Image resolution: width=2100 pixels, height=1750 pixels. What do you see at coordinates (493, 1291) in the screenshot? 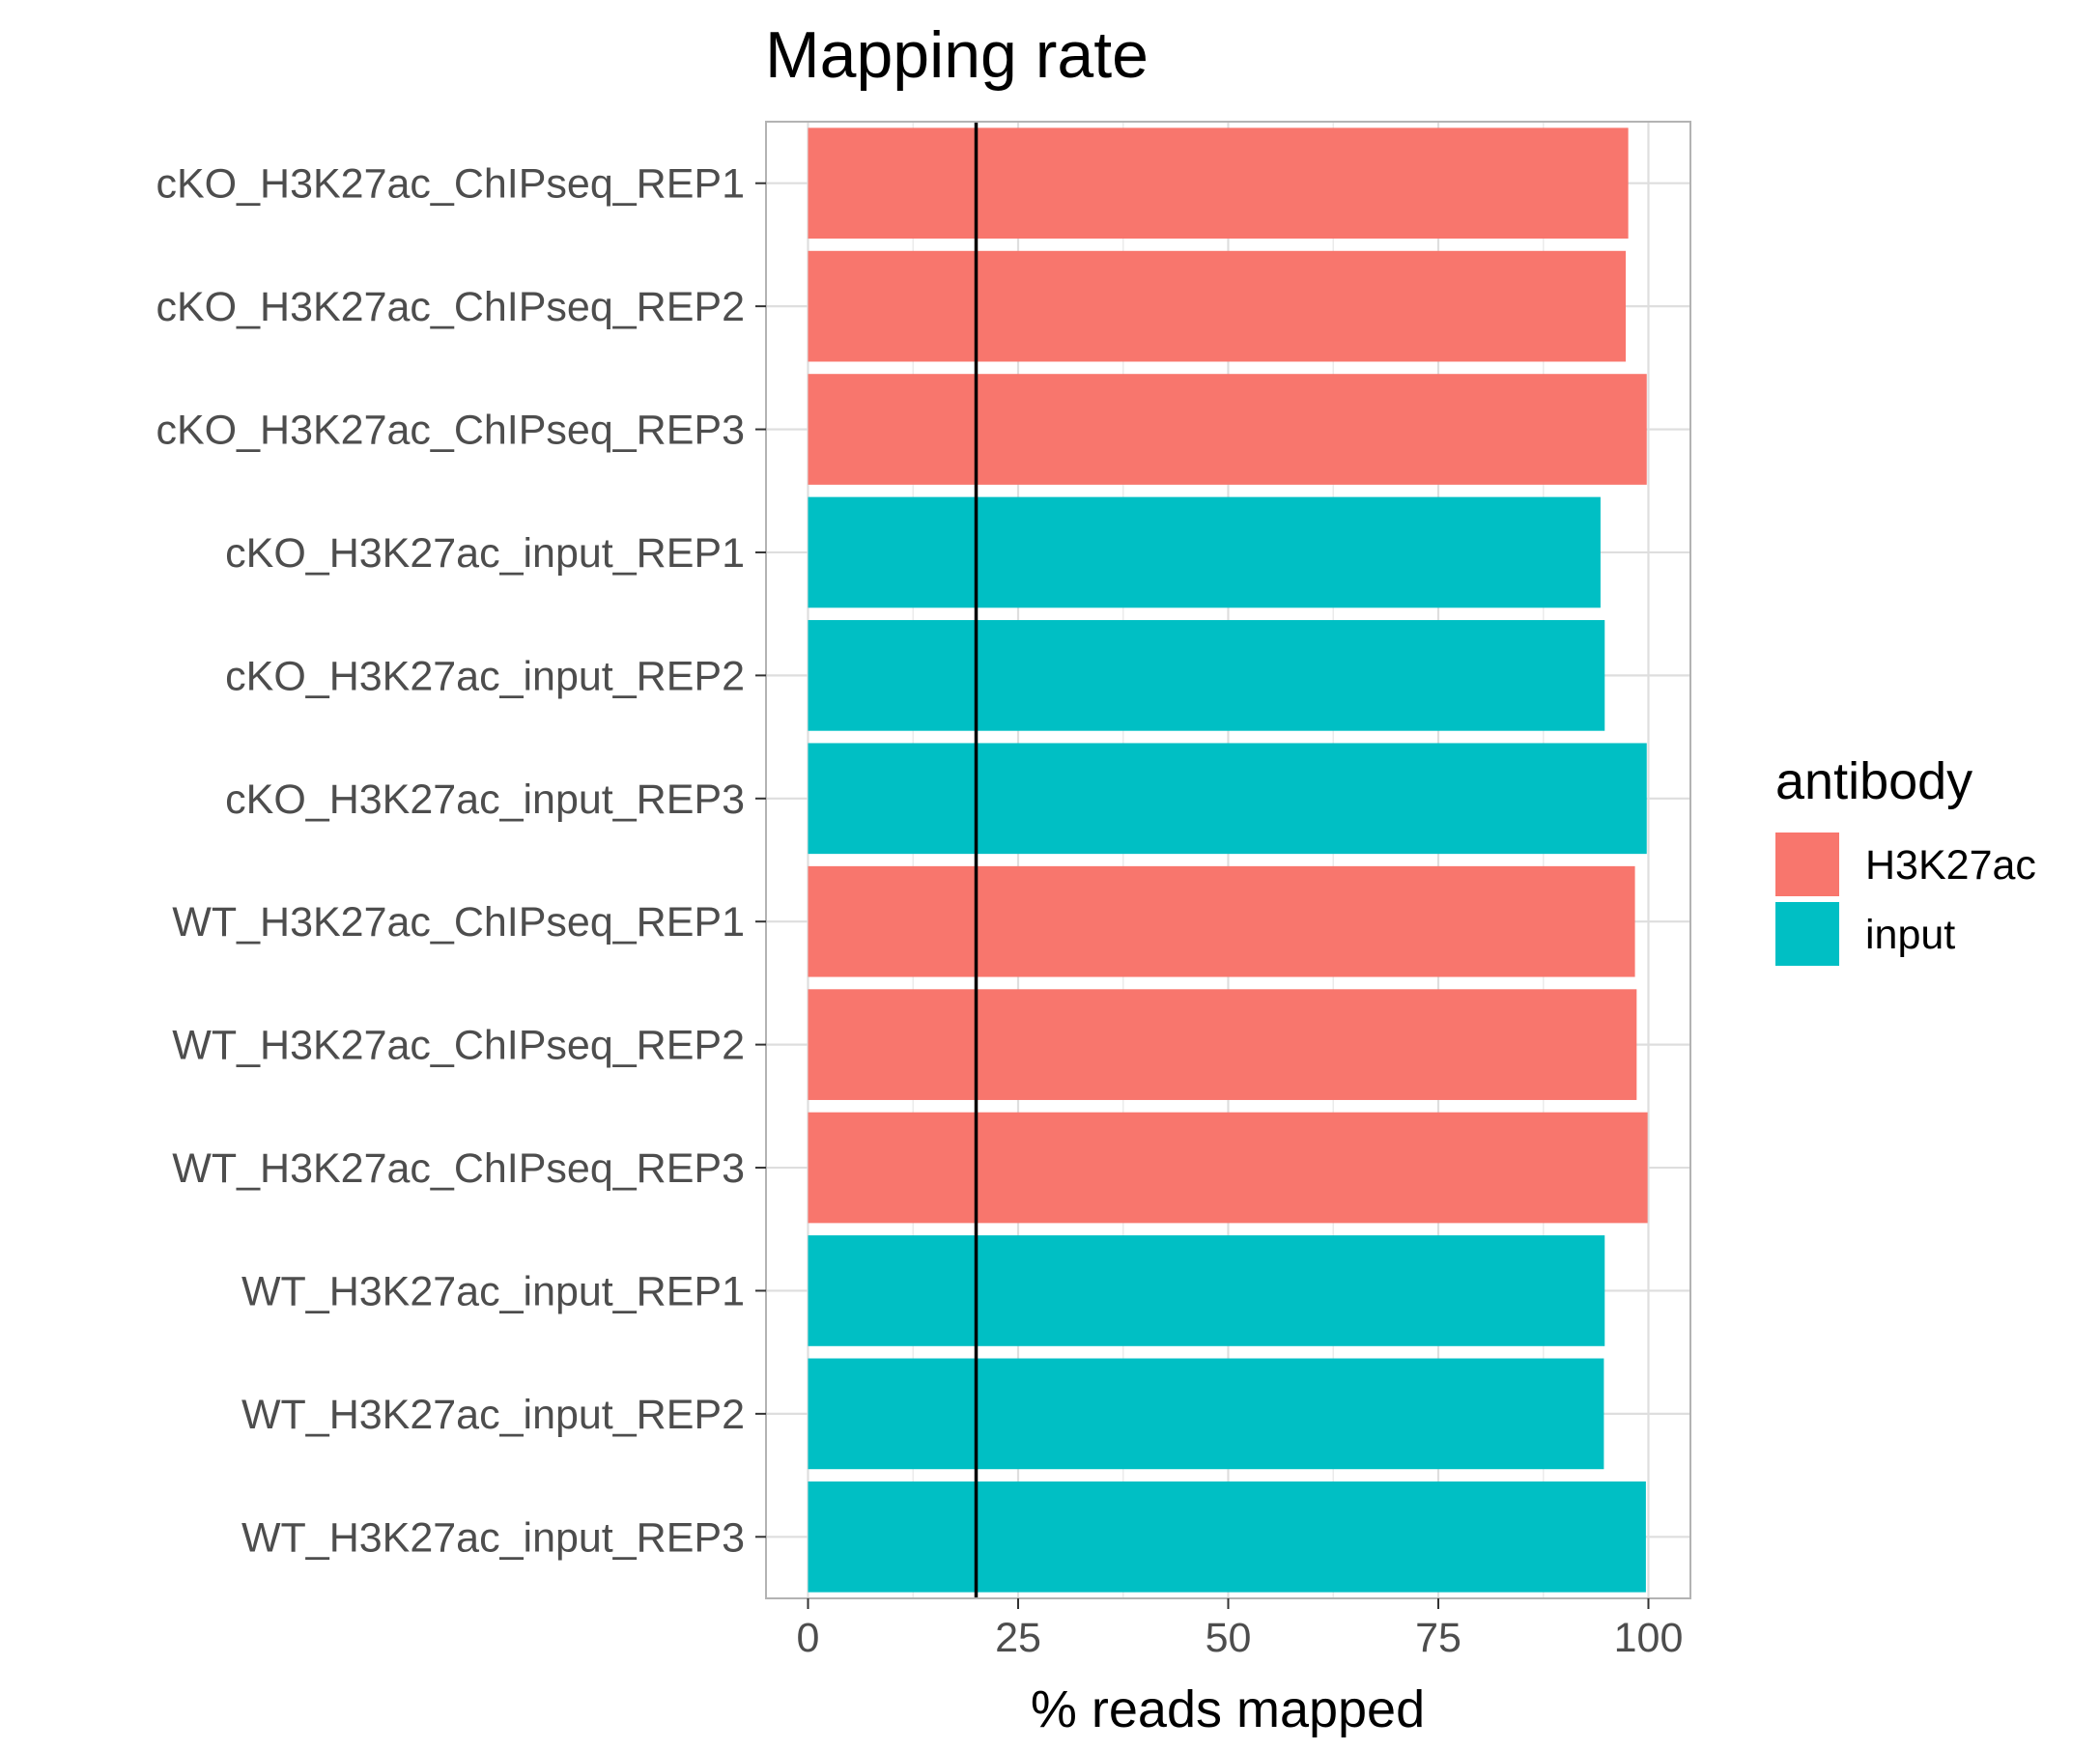
I see `y-tick-label: WT_H3K27ac_input_REP1` at bounding box center [493, 1291].